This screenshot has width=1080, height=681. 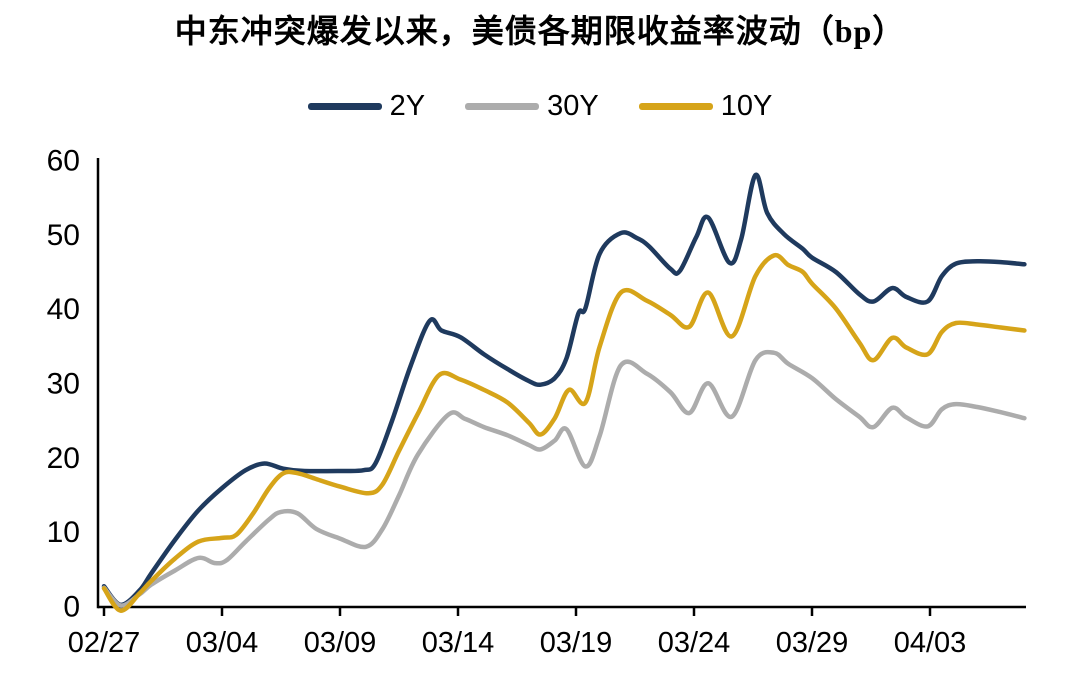 I want to click on y-axis-label: 50, so click(x=63, y=235).